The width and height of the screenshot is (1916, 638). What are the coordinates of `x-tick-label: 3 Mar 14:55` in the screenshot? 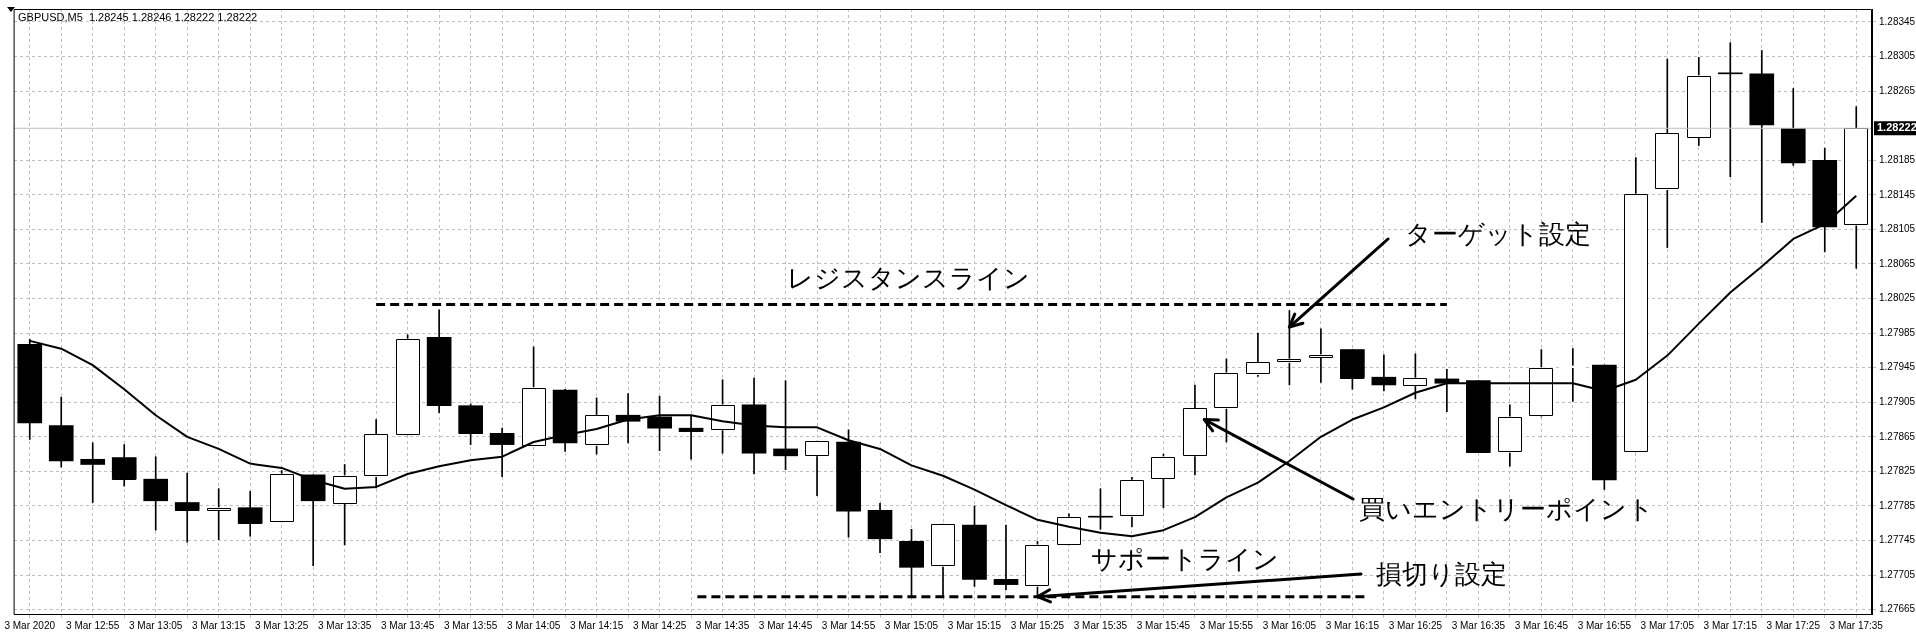 It's located at (848, 625).